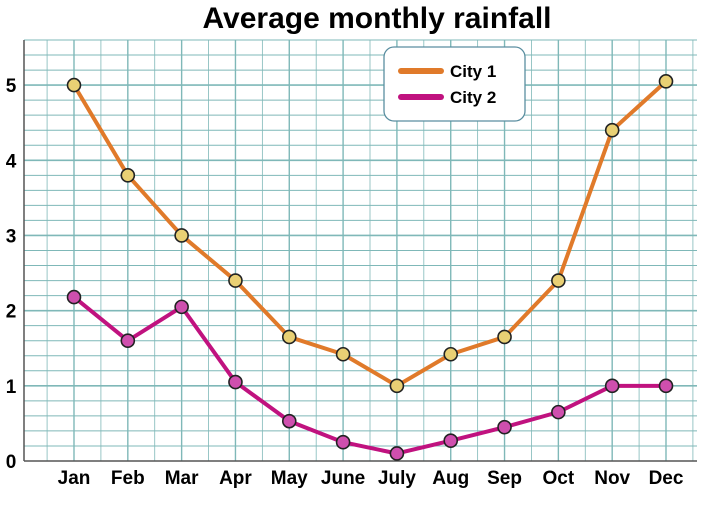 The image size is (710, 509). I want to click on legend: City 1 City 2, so click(454, 84).